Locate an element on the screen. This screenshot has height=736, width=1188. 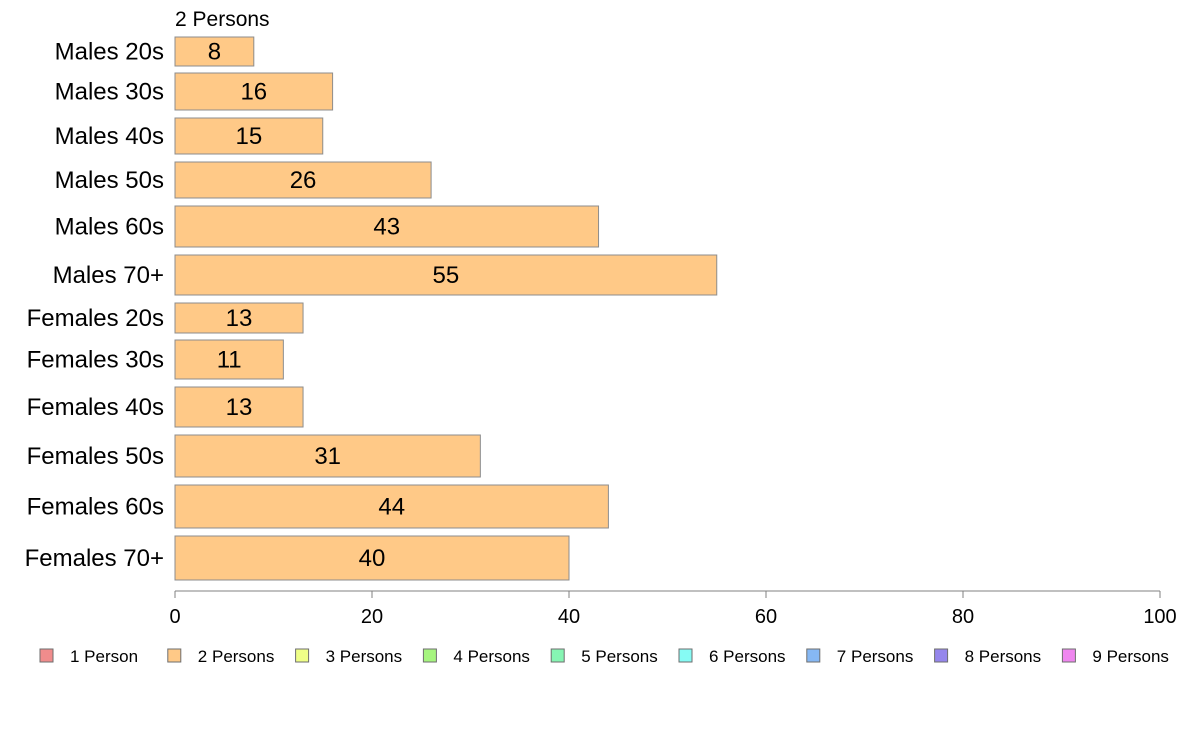
category-label: Males 50s is located at coordinates (109, 180).